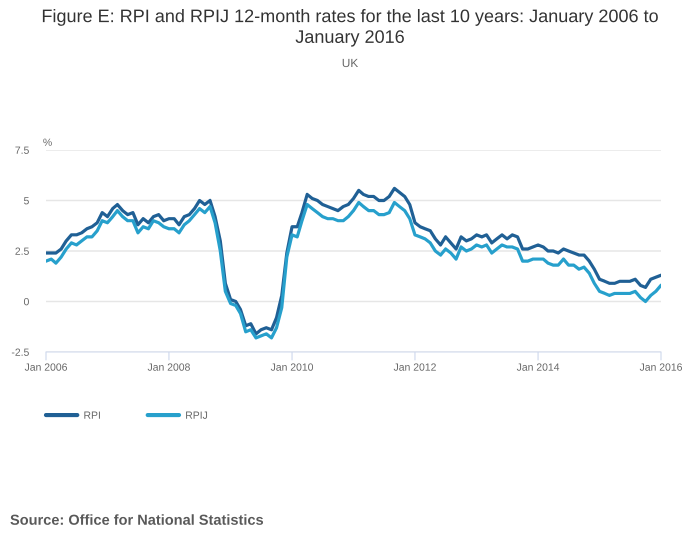 The width and height of the screenshot is (700, 549). Describe the element at coordinates (197, 415) in the screenshot. I see `legend-label: RPIJ` at that location.